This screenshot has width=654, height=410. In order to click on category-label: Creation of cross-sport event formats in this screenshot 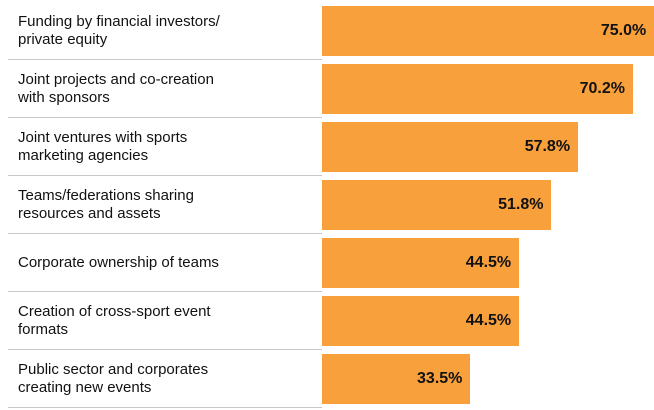, I will do `click(114, 320)`.